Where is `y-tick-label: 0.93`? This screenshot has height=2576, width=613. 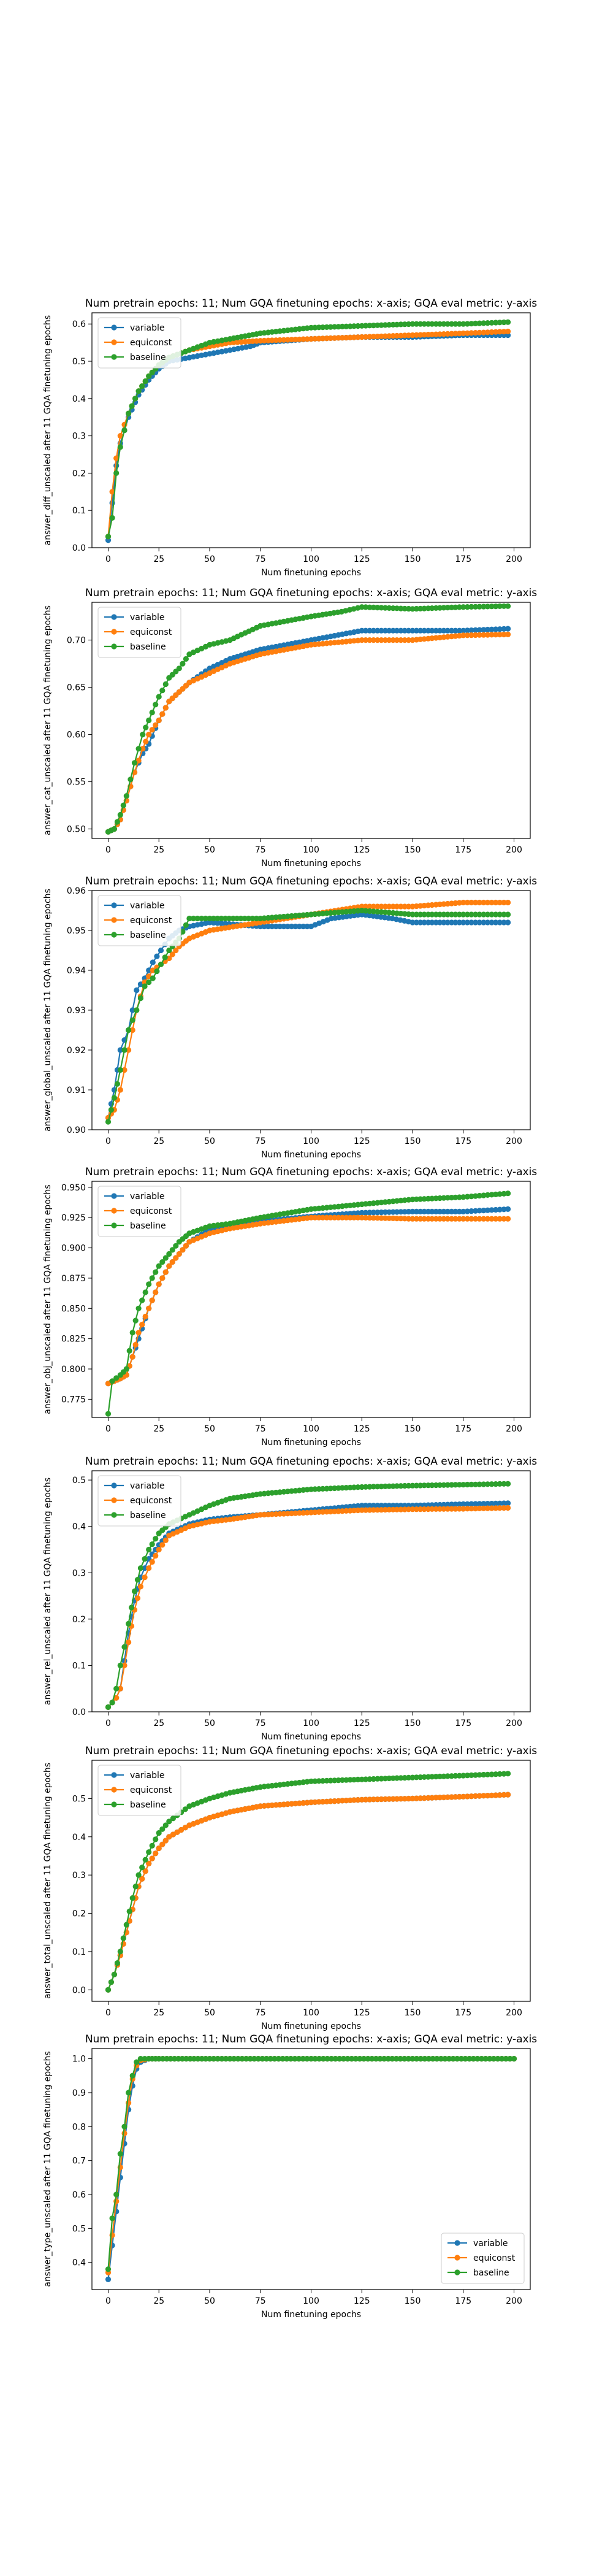 y-tick-label: 0.93 is located at coordinates (76, 1011).